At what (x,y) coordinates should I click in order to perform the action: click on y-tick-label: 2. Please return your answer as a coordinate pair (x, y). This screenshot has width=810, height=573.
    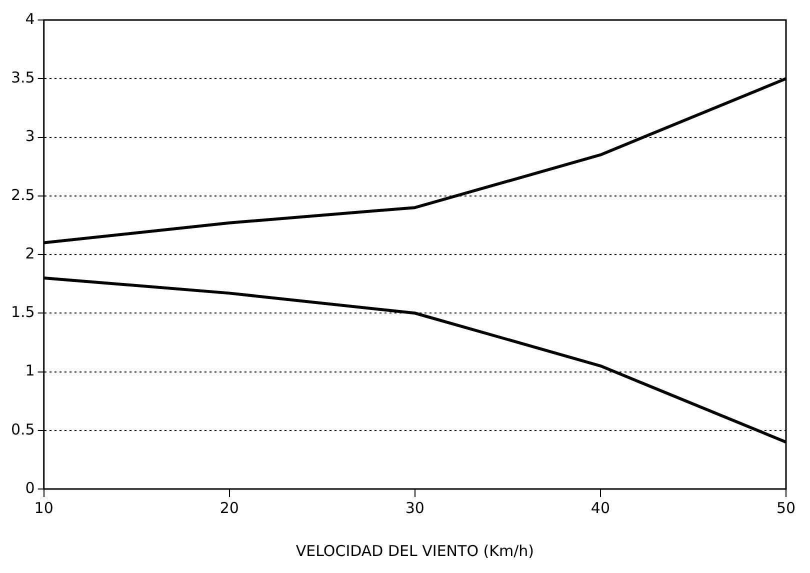
    Looking at the image, I should click on (30, 253).